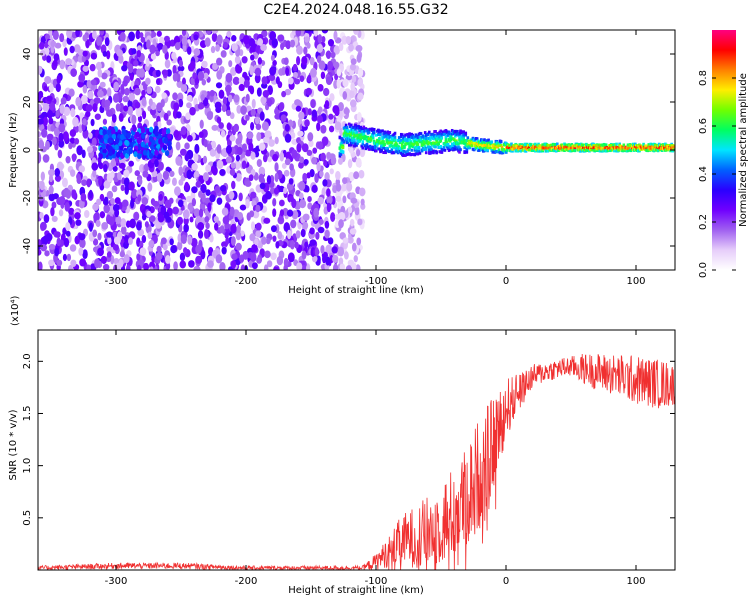 This screenshot has width=750, height=600. Describe the element at coordinates (635, 281) in the screenshot. I see `x-tick-label: 100` at that location.